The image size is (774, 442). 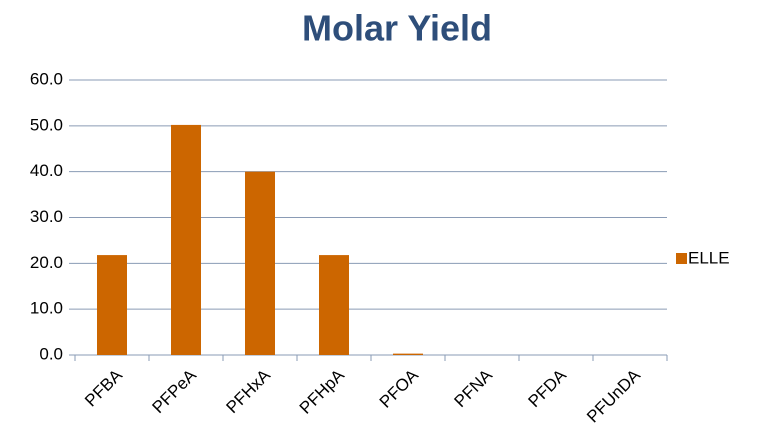 What do you see at coordinates (46, 124) in the screenshot?
I see `y-tick-label: 50.0` at bounding box center [46, 124].